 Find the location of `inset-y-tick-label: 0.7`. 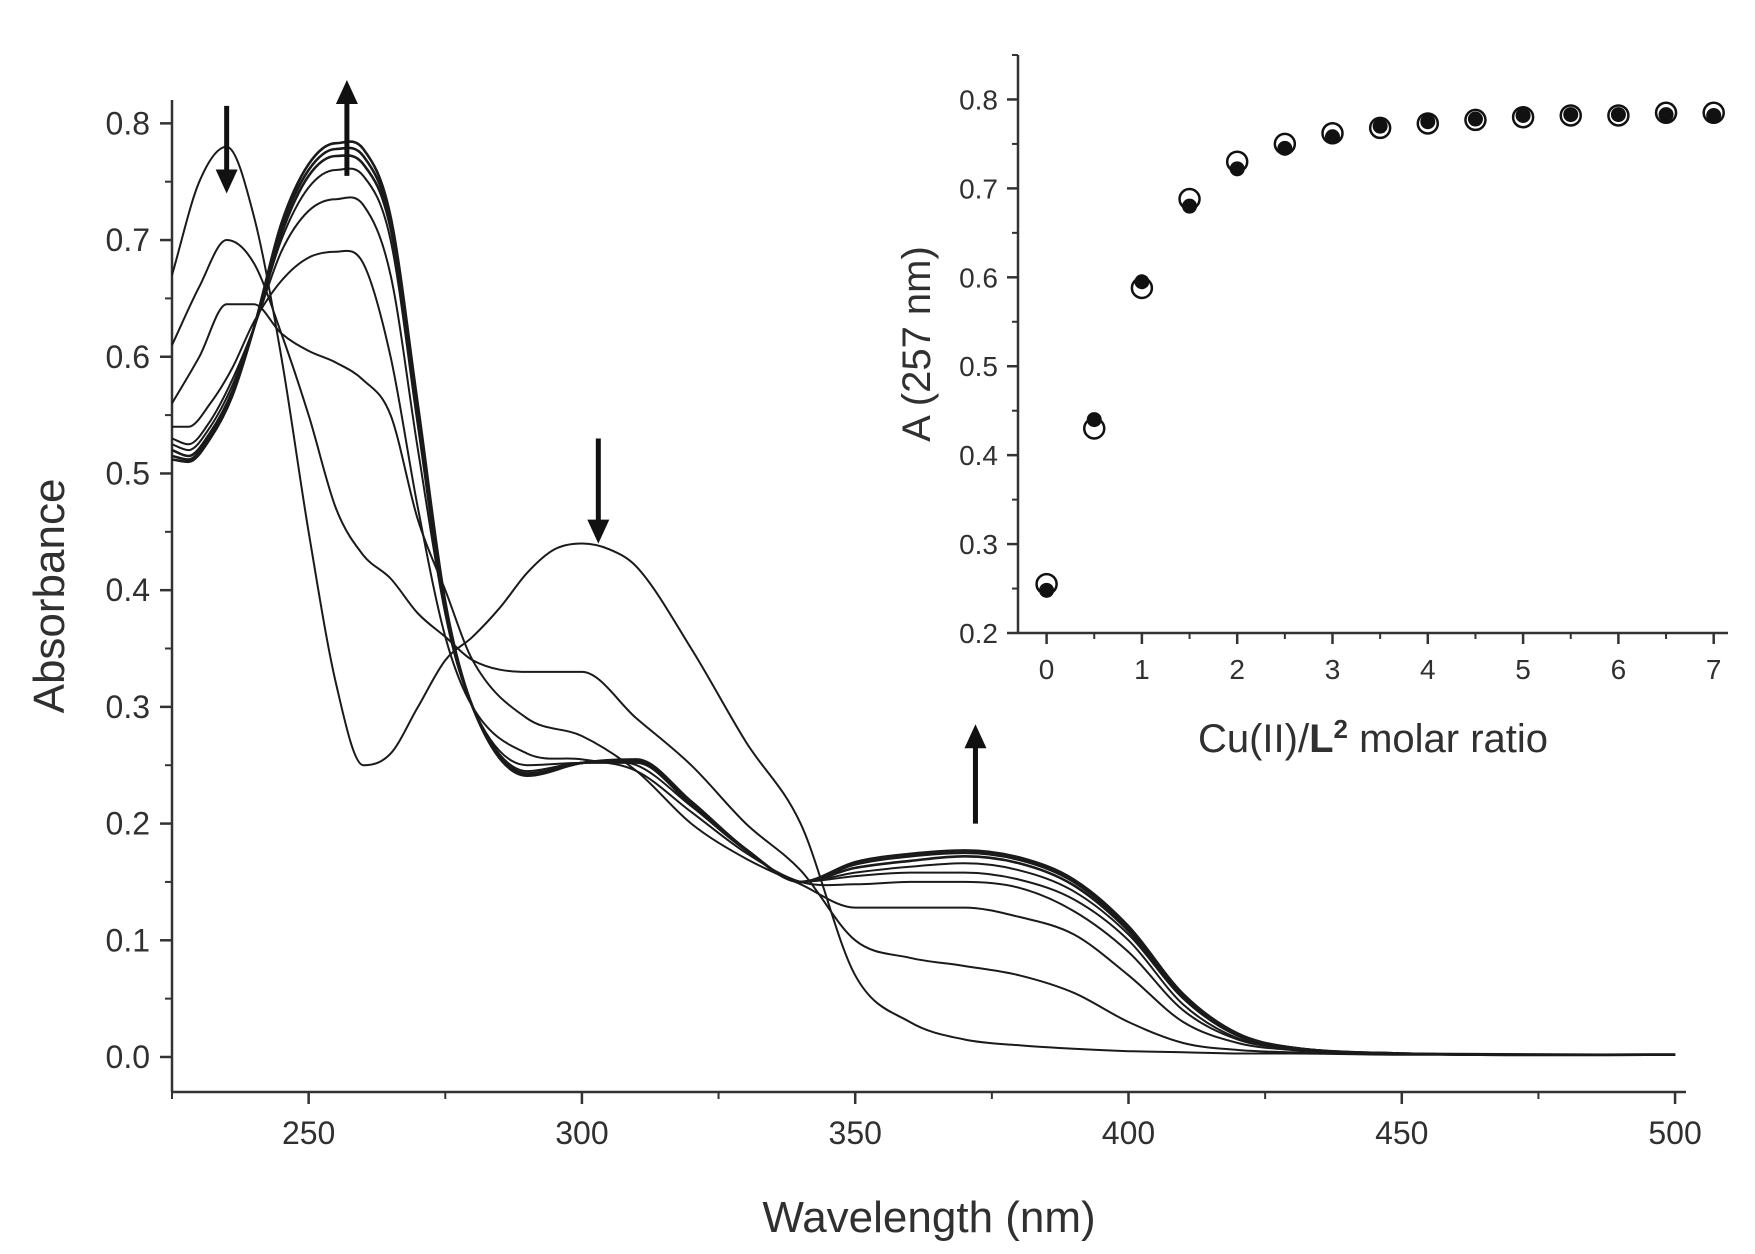

inset-y-tick-label: 0.7 is located at coordinates (978, 188).